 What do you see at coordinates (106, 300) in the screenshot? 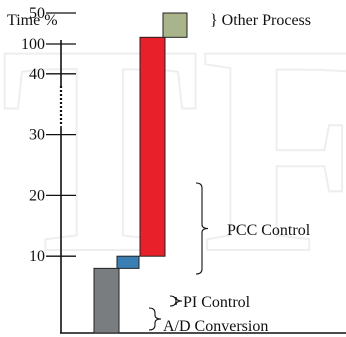
I see `bar-a-d-conversion` at bounding box center [106, 300].